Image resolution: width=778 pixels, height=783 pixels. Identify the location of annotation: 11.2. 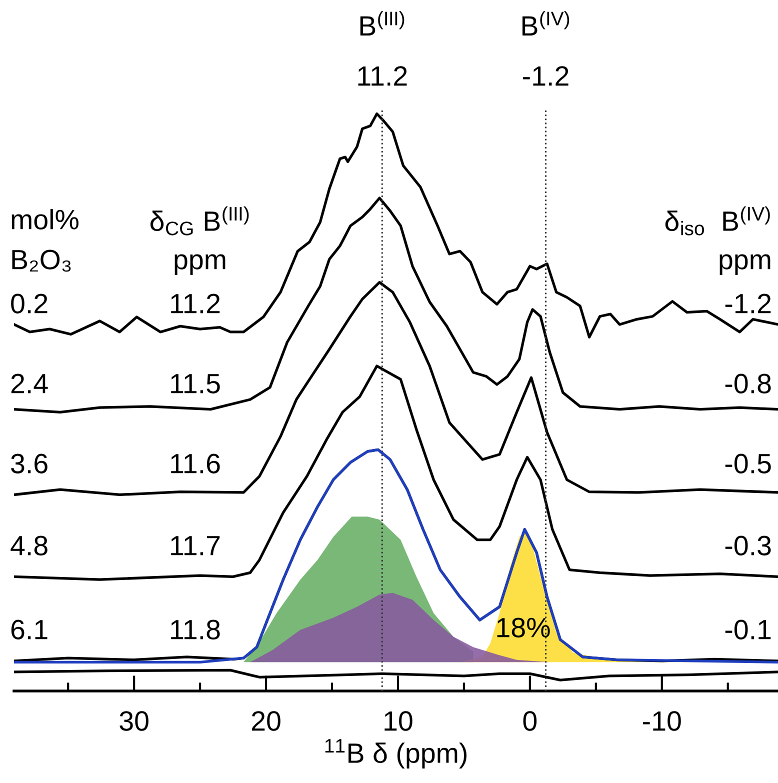
(195, 304).